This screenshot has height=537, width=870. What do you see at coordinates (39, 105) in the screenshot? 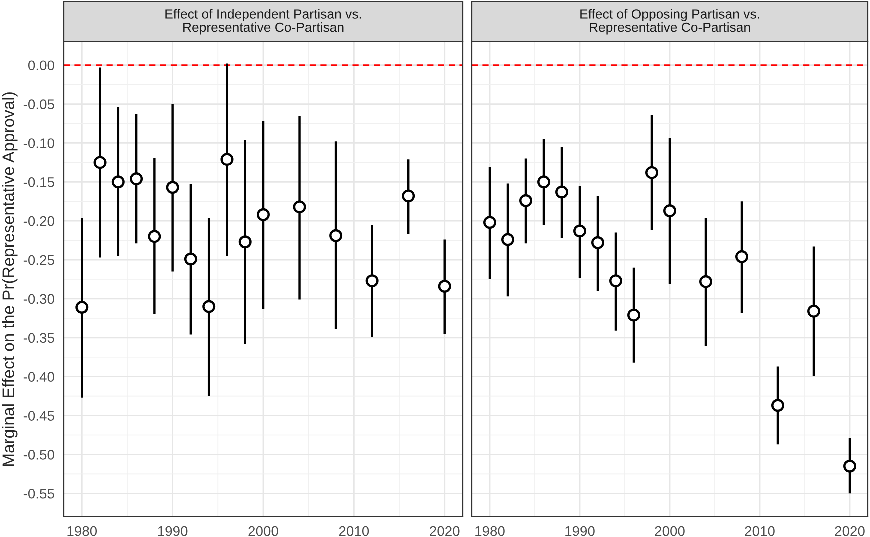
I see `y-tick-label: -0.05` at bounding box center [39, 105].